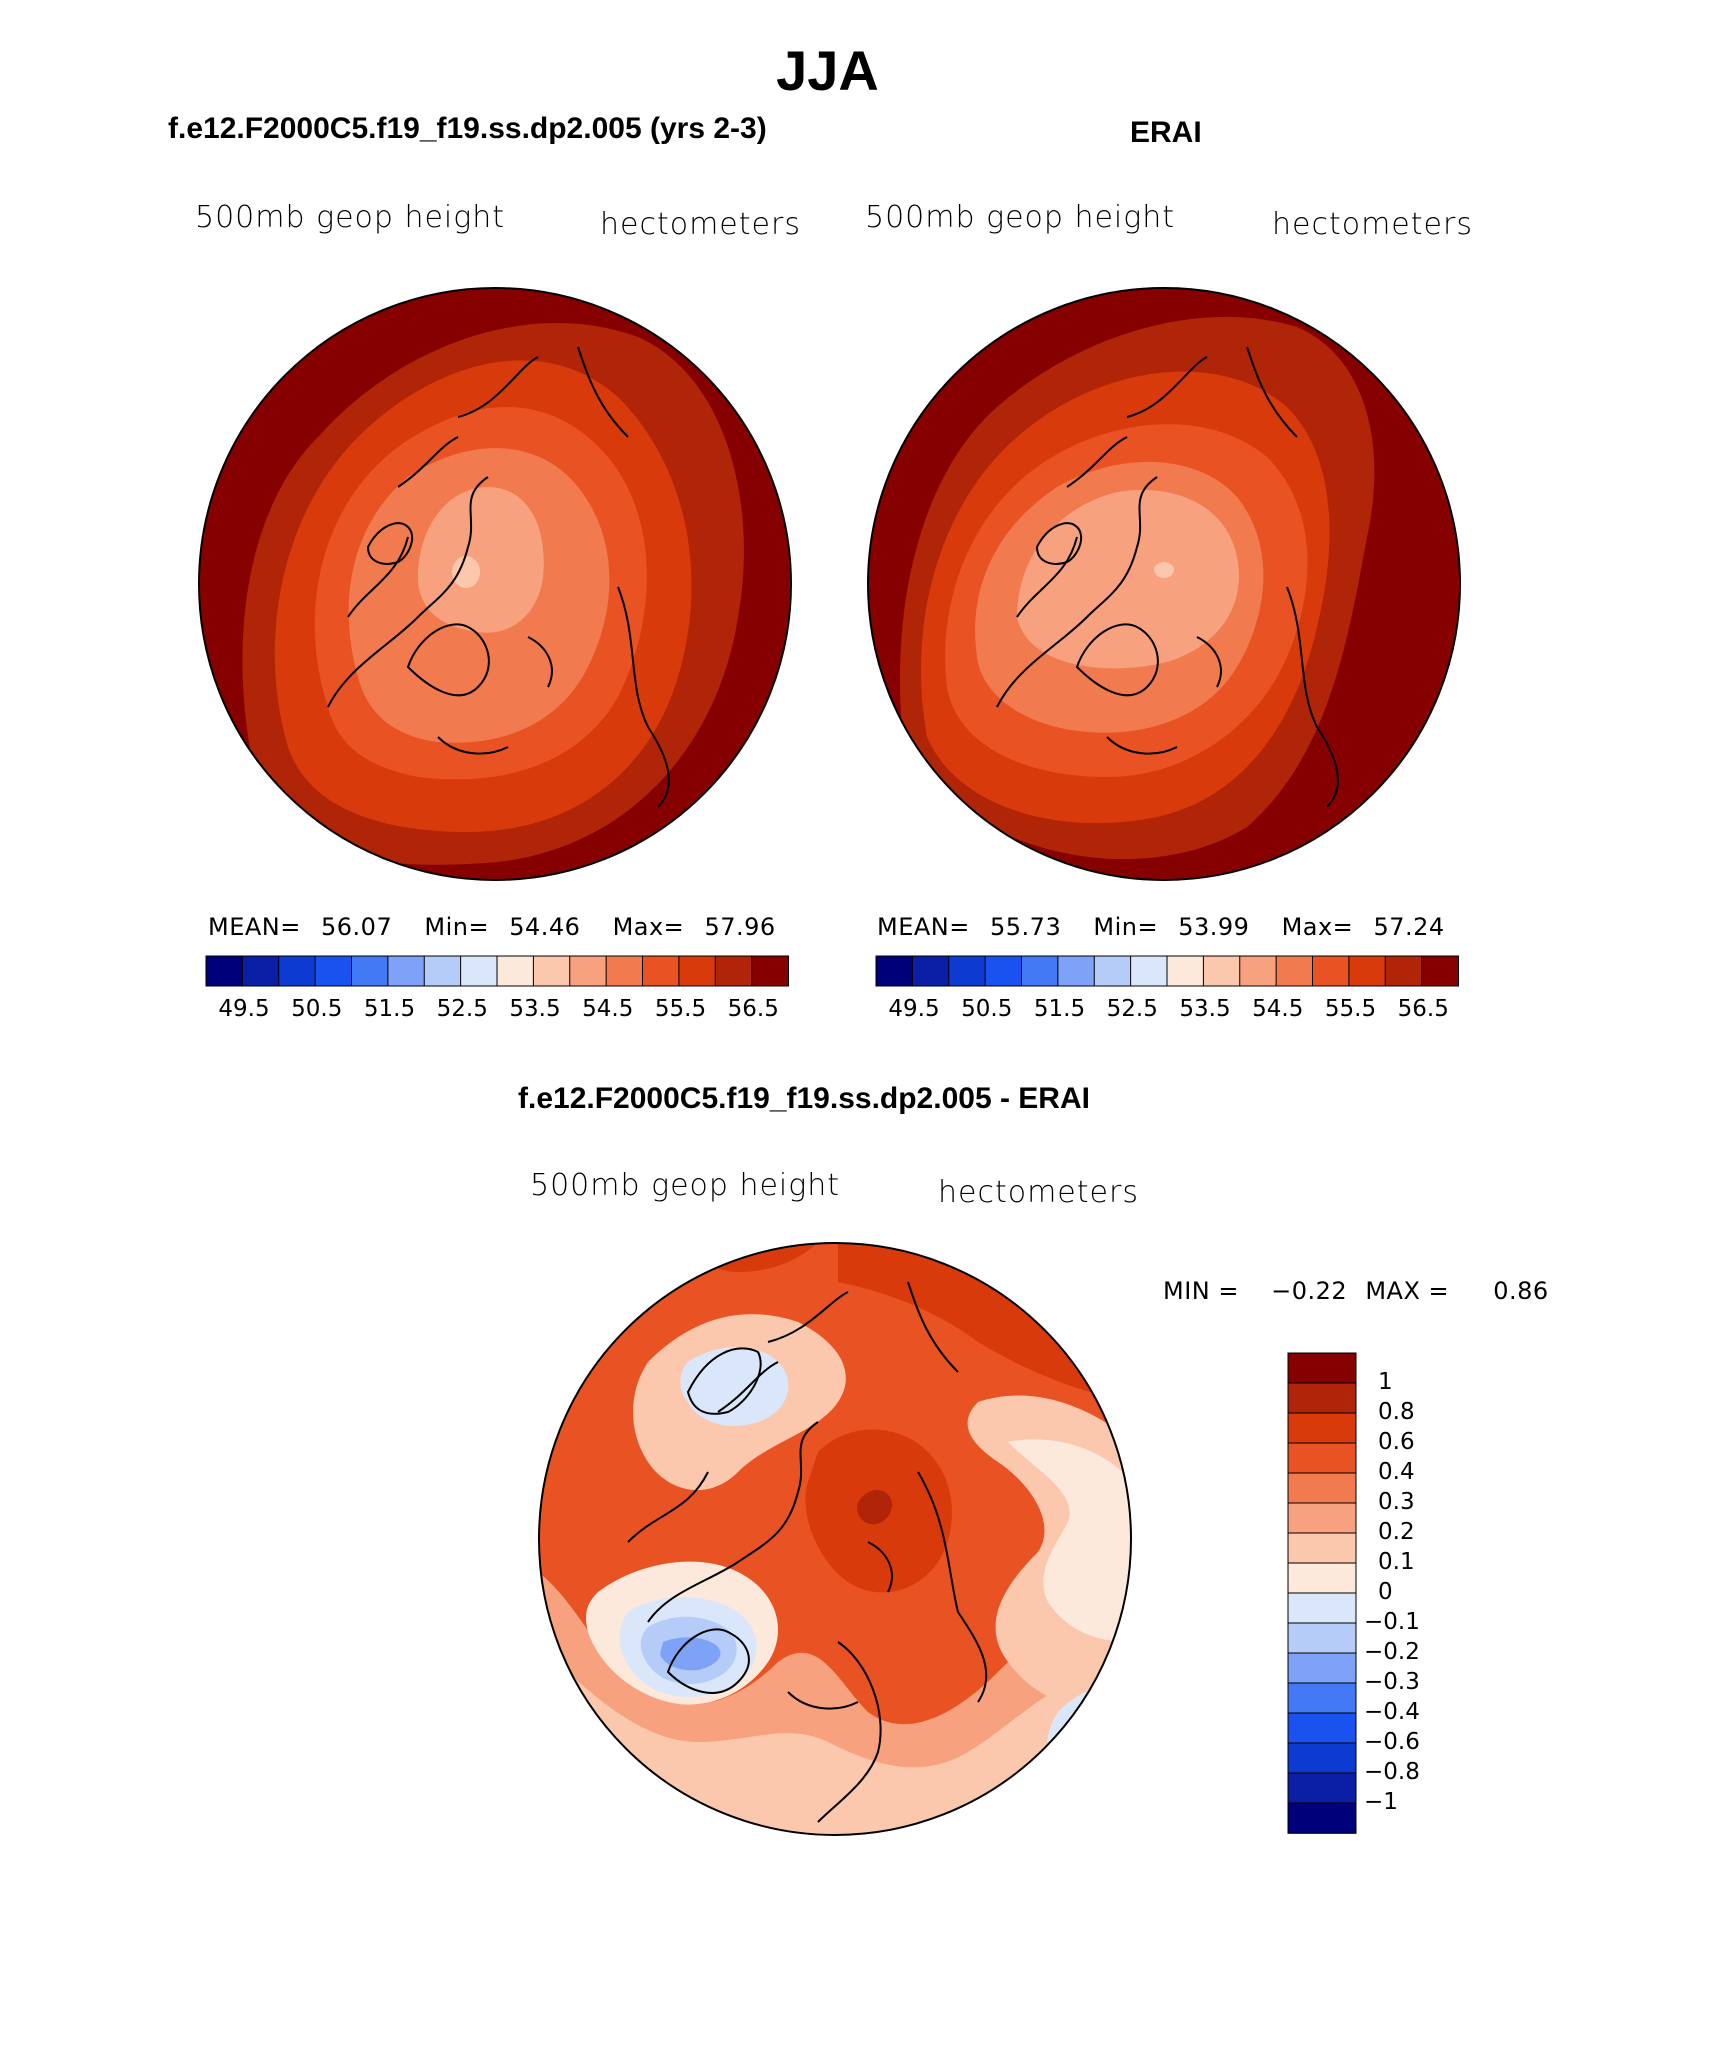  What do you see at coordinates (1317, 927) in the screenshot?
I see `p2-max-label: Max=` at bounding box center [1317, 927].